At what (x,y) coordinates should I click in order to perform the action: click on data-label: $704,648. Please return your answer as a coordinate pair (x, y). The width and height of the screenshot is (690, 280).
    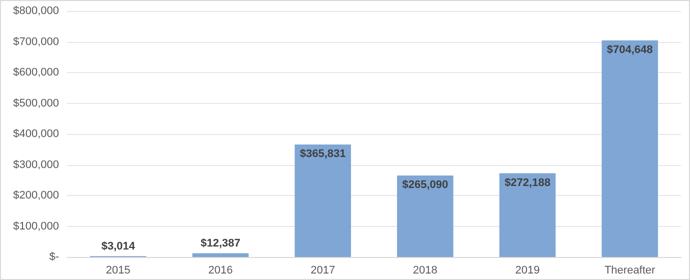
    Looking at the image, I should click on (629, 50).